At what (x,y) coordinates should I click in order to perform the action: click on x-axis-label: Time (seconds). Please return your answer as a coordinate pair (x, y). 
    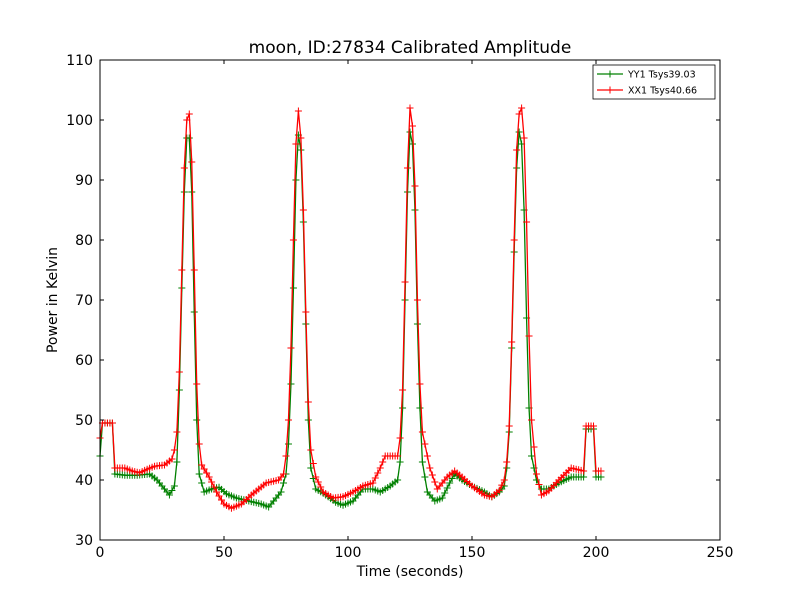
    Looking at the image, I should click on (410, 572).